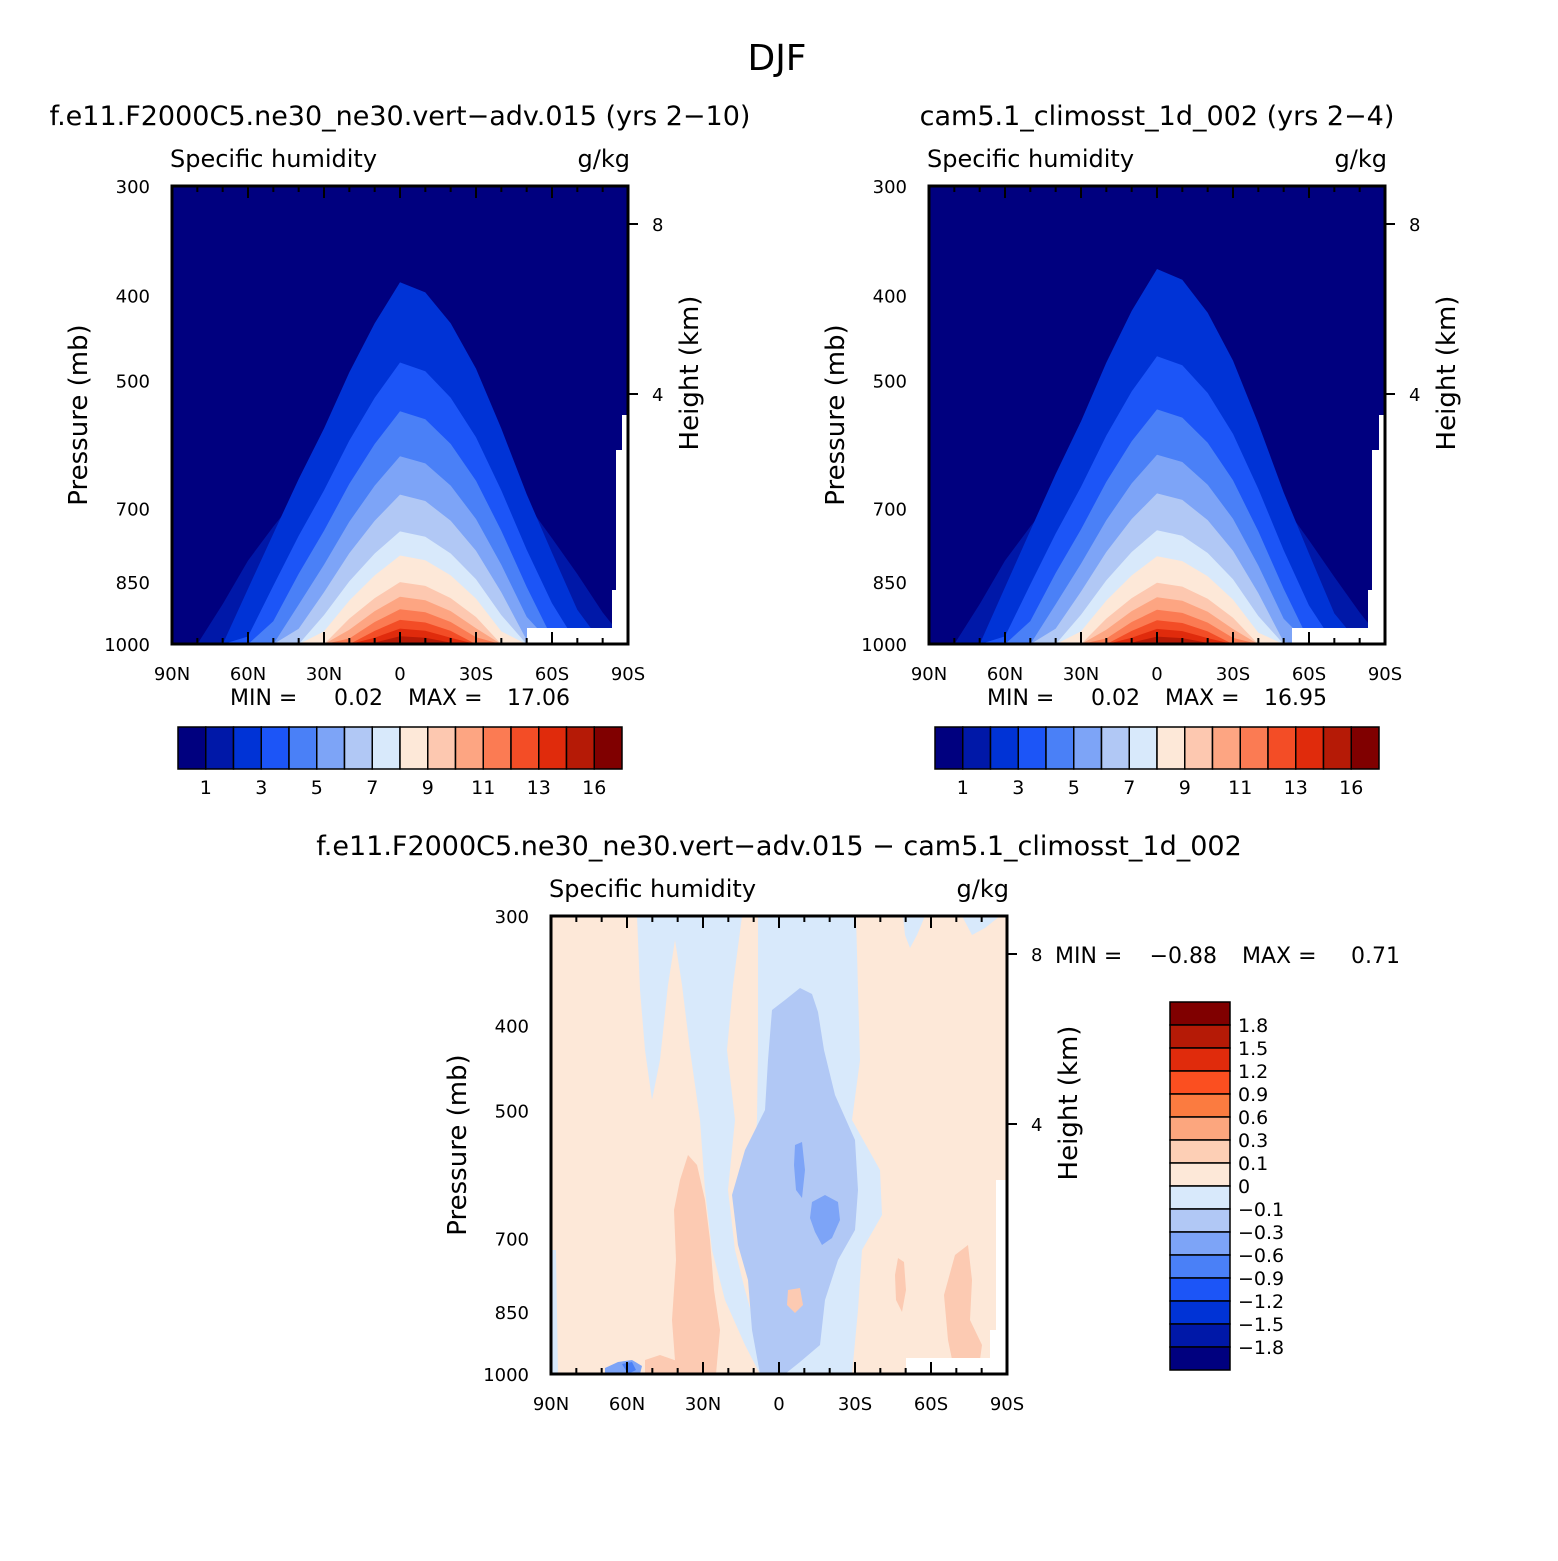 The width and height of the screenshot is (1558, 1561). Describe the element at coordinates (1253, 1164) in the screenshot. I see `colorbar-label-0.1: 0.1` at that location.